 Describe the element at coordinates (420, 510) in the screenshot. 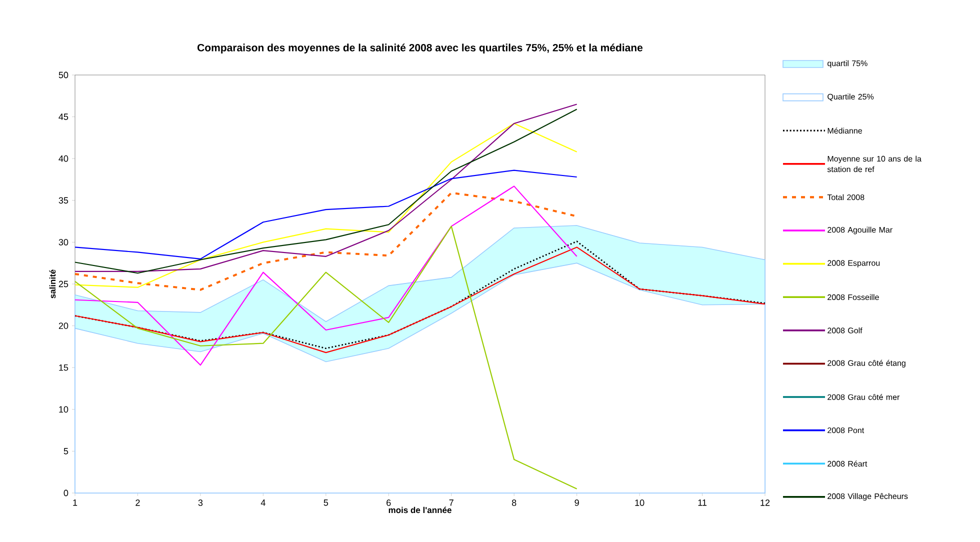

I see `x-axis-title: mois de l'année` at that location.